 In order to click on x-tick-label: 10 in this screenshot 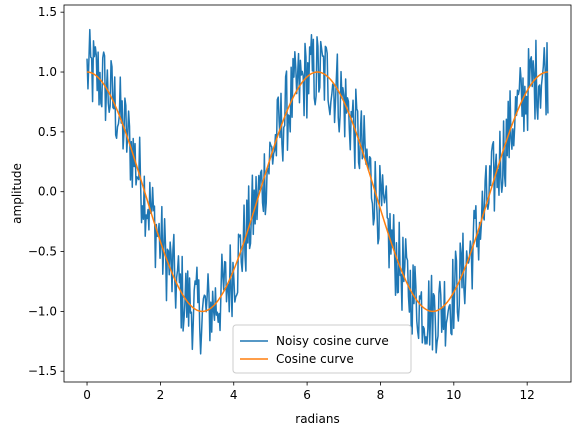, I will do `click(453, 395)`.